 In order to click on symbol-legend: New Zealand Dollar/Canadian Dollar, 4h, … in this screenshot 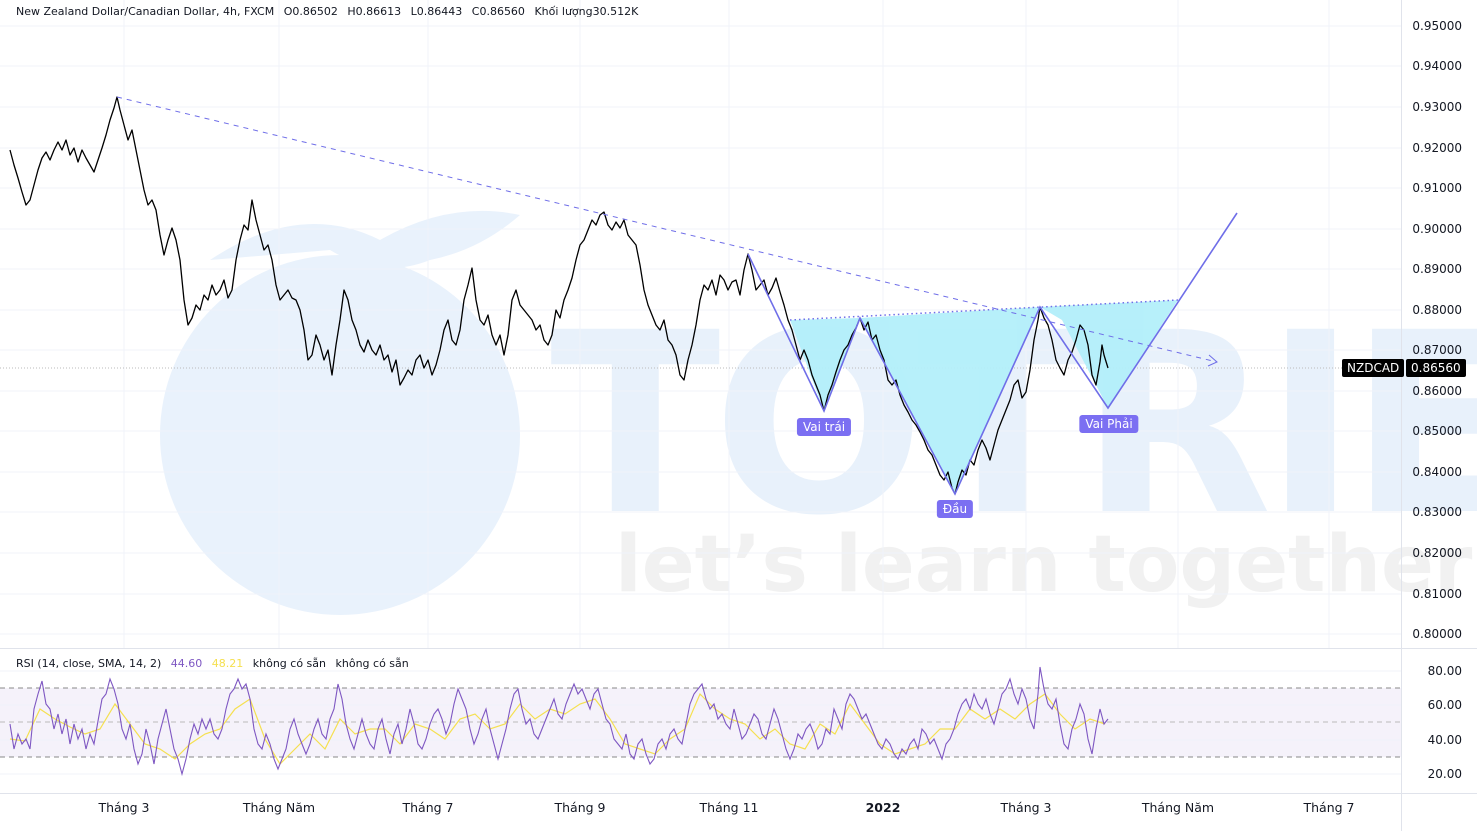, I will do `click(330, 11)`.